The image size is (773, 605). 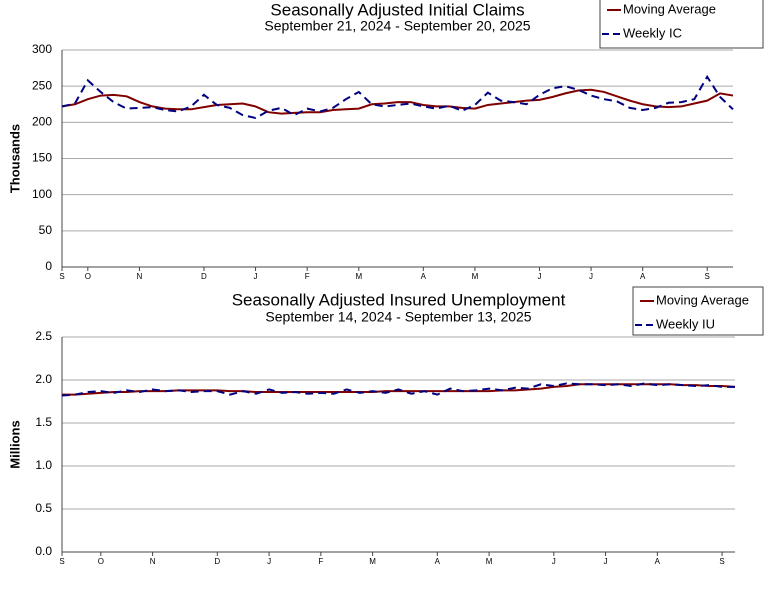 I want to click on chart-title: Seasonally Adjusted Insured Unemployment, so click(x=399, y=299).